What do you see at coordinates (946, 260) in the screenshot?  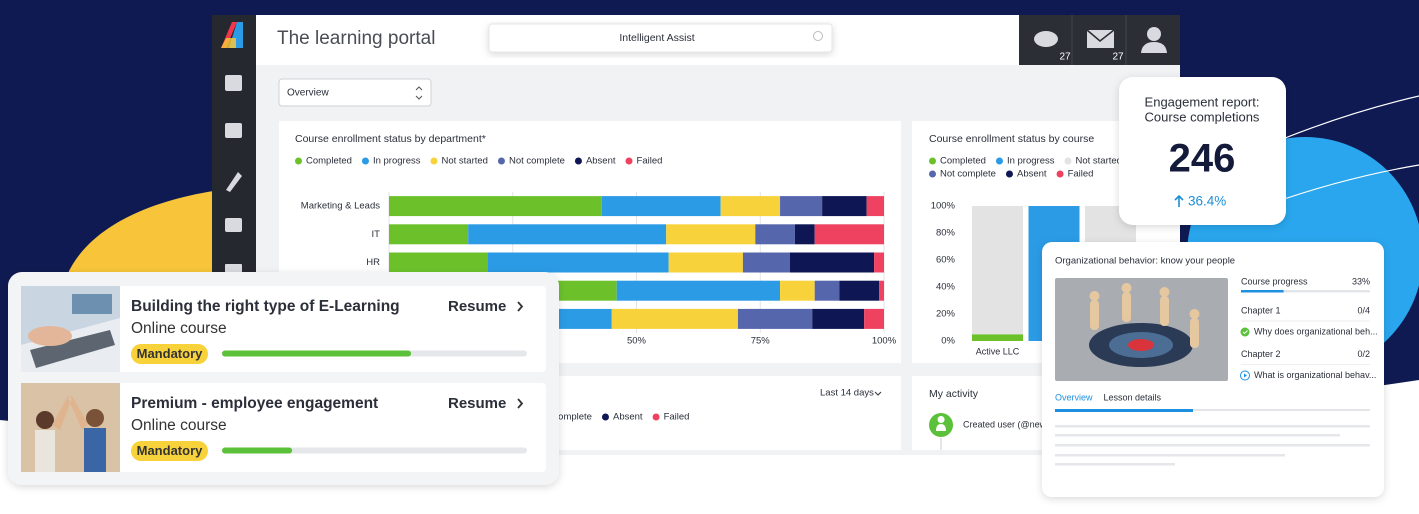 I see `y-tick-label: 60%` at bounding box center [946, 260].